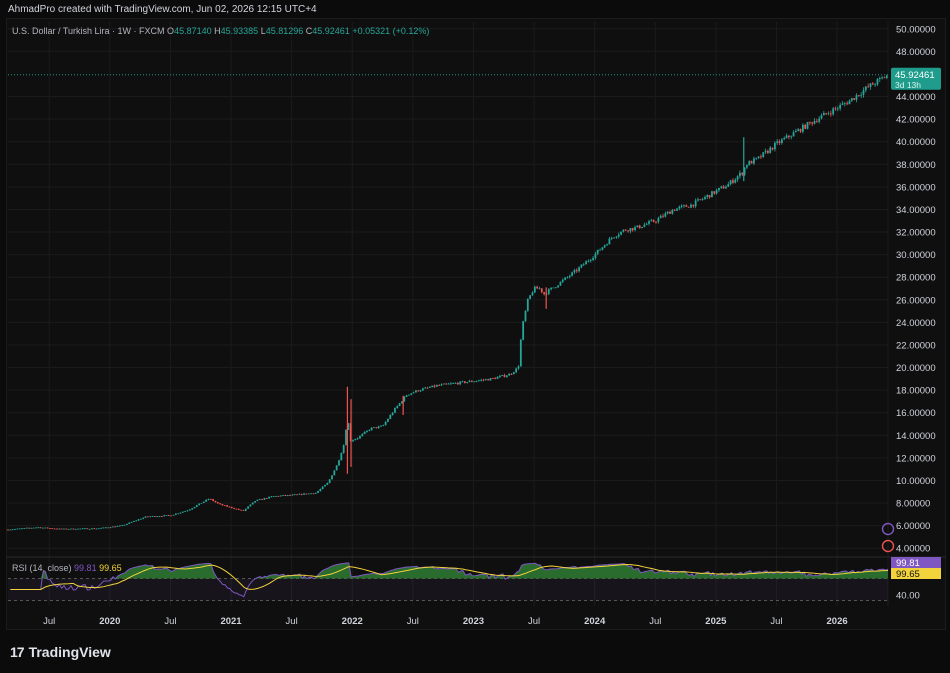 This screenshot has height=673, width=950. I want to click on x-axis-label: Jul, so click(655, 621).